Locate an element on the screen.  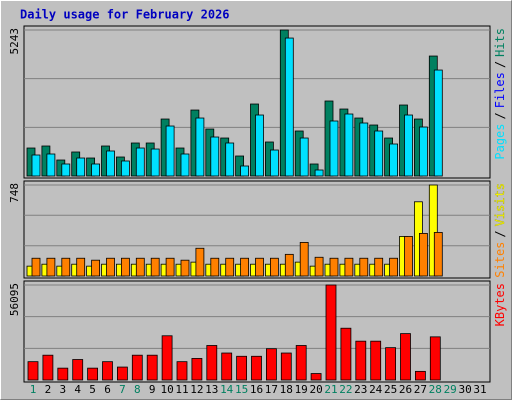
x-tick-label: 7 is located at coordinates (122, 389).